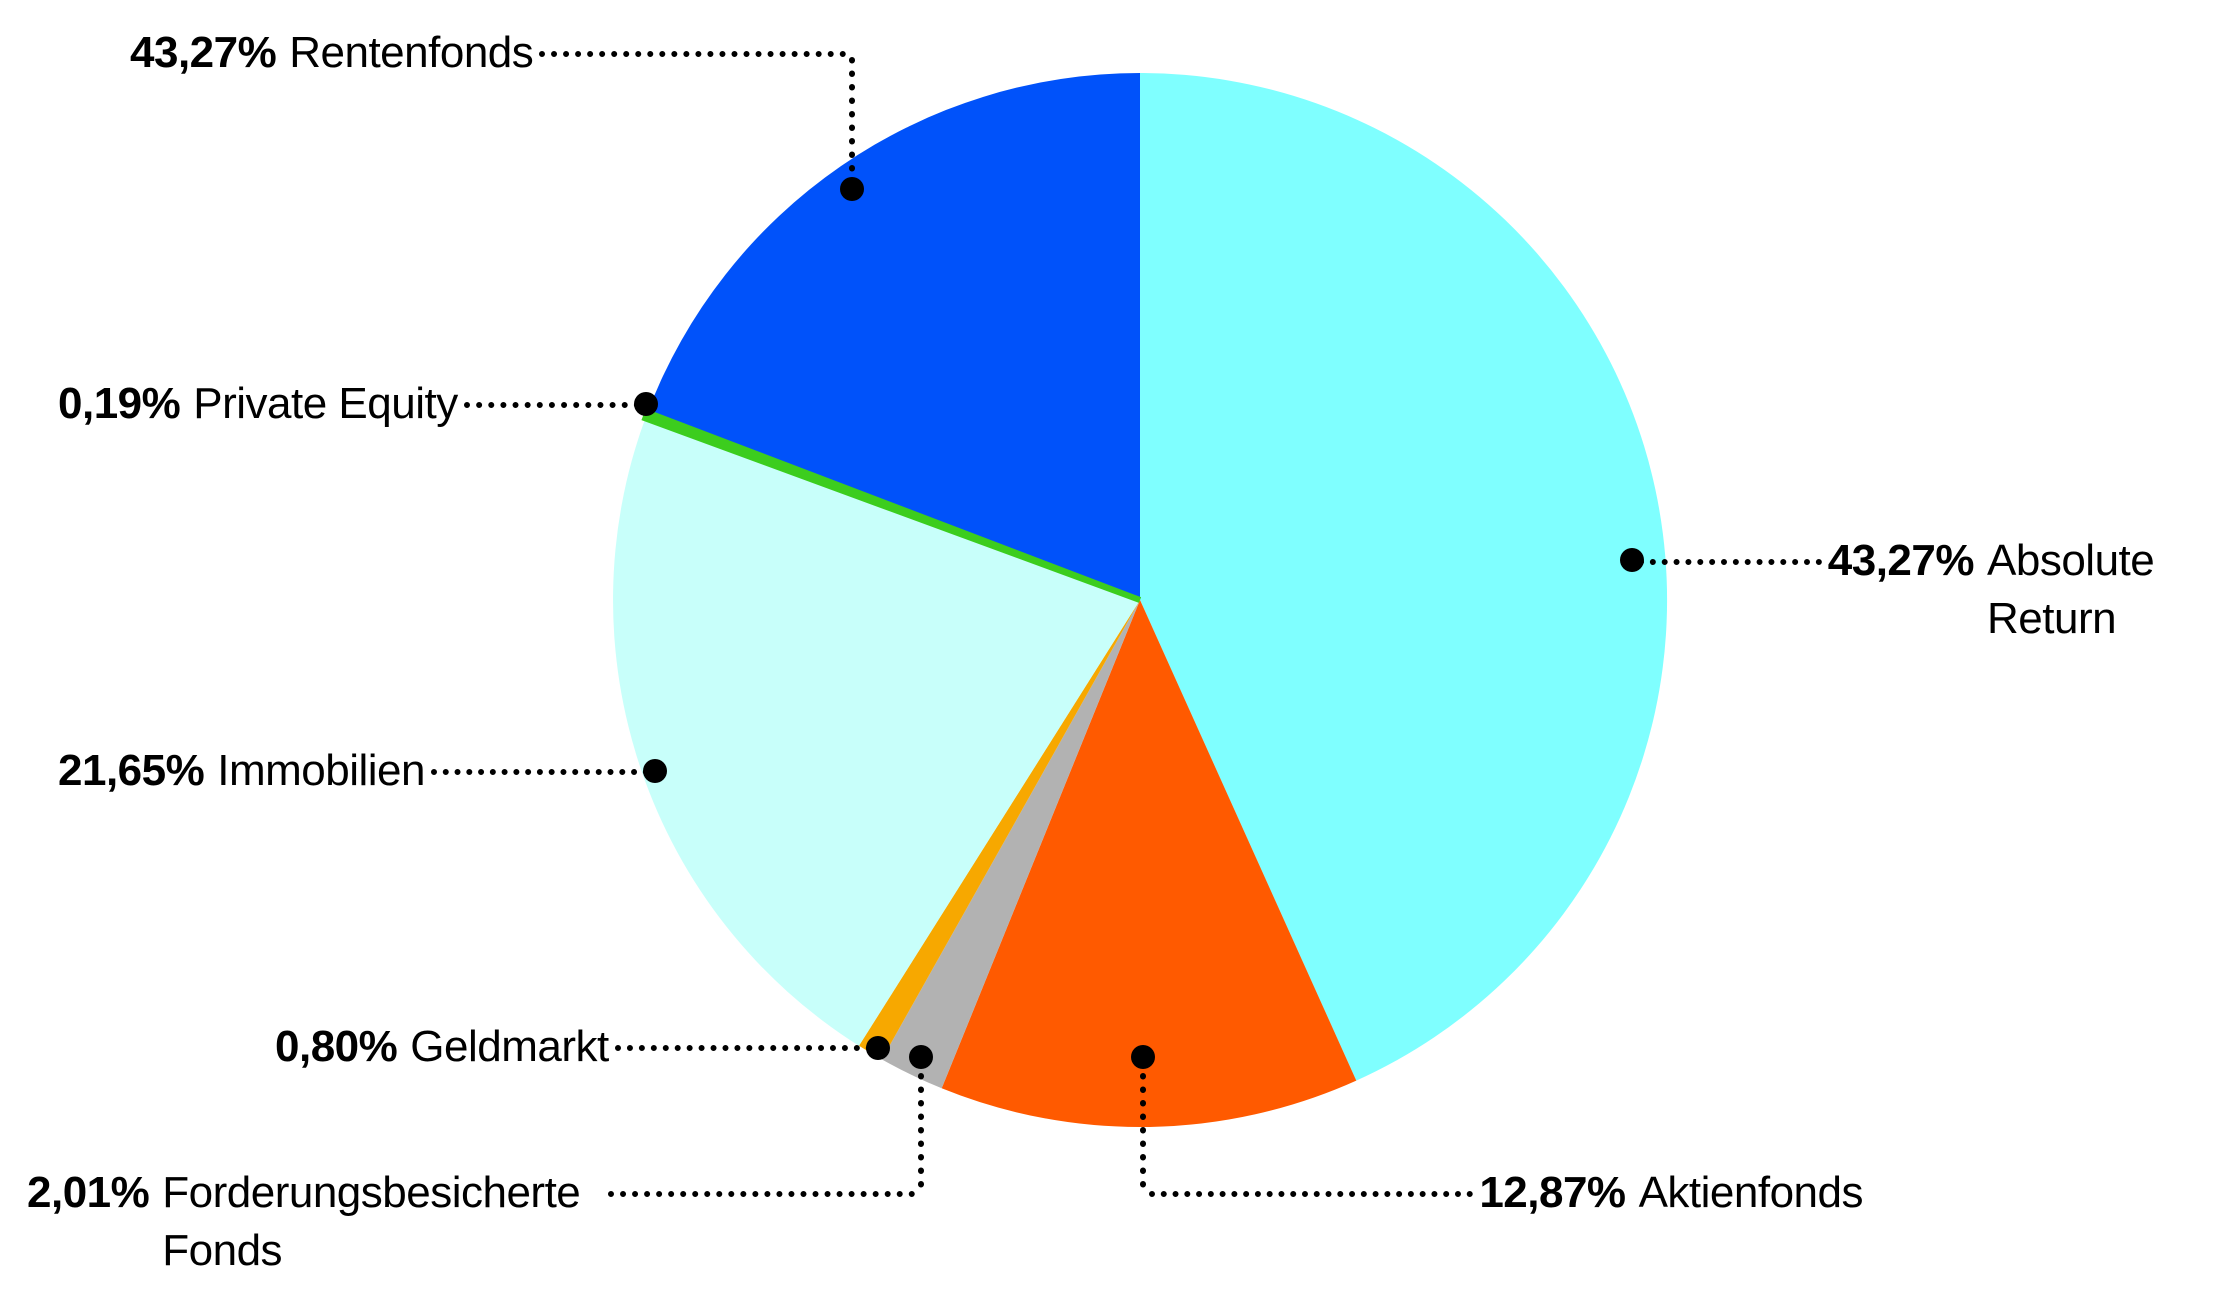  What do you see at coordinates (371, 1221) in the screenshot?
I see `slice-name: Forderungsbesicherte Fonds` at bounding box center [371, 1221].